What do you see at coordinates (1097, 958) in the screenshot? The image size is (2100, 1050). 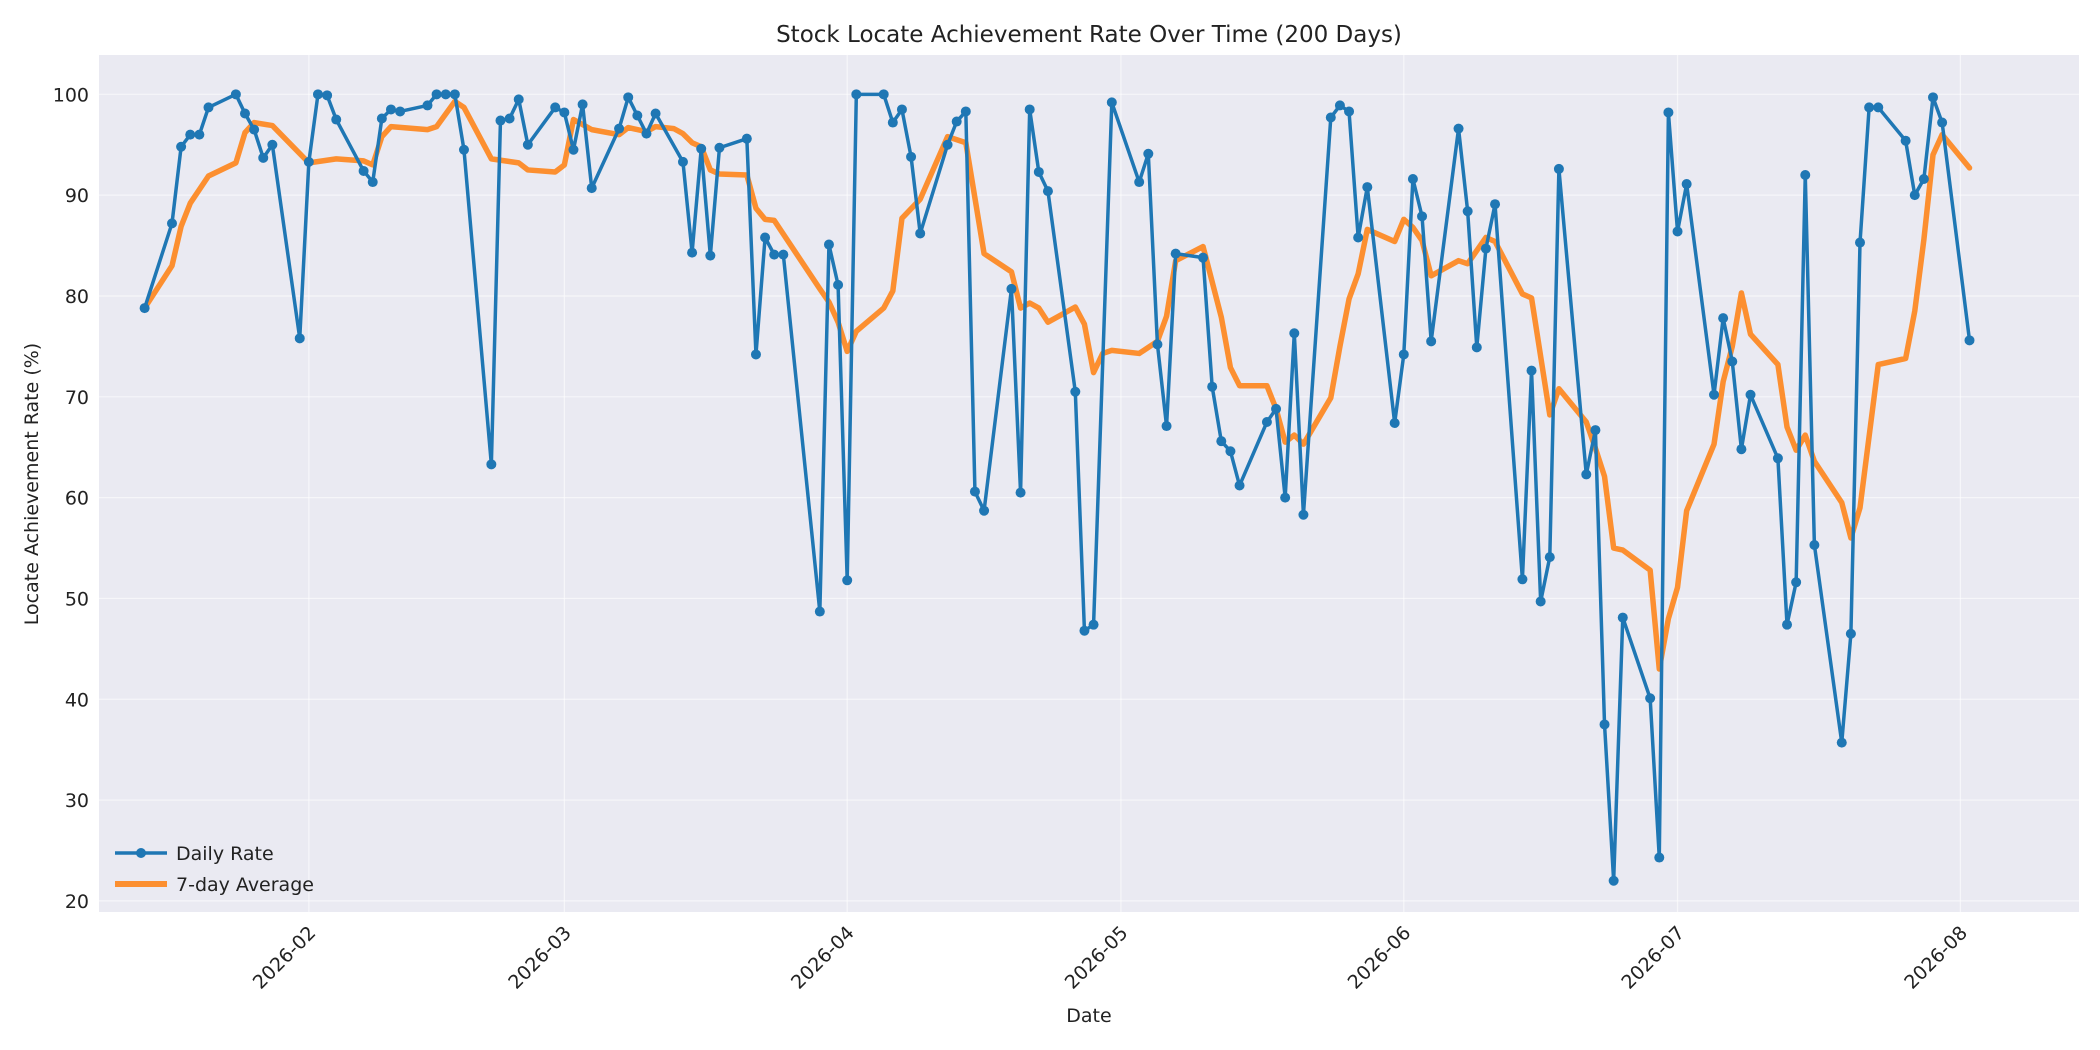 I see `x-tick-label: 2026-05` at bounding box center [1097, 958].